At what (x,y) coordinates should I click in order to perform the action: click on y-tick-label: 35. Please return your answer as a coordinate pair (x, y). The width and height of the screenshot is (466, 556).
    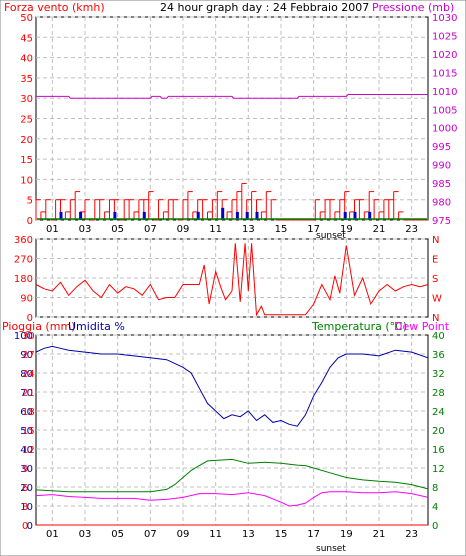
    Looking at the image, I should click on (26, 79).